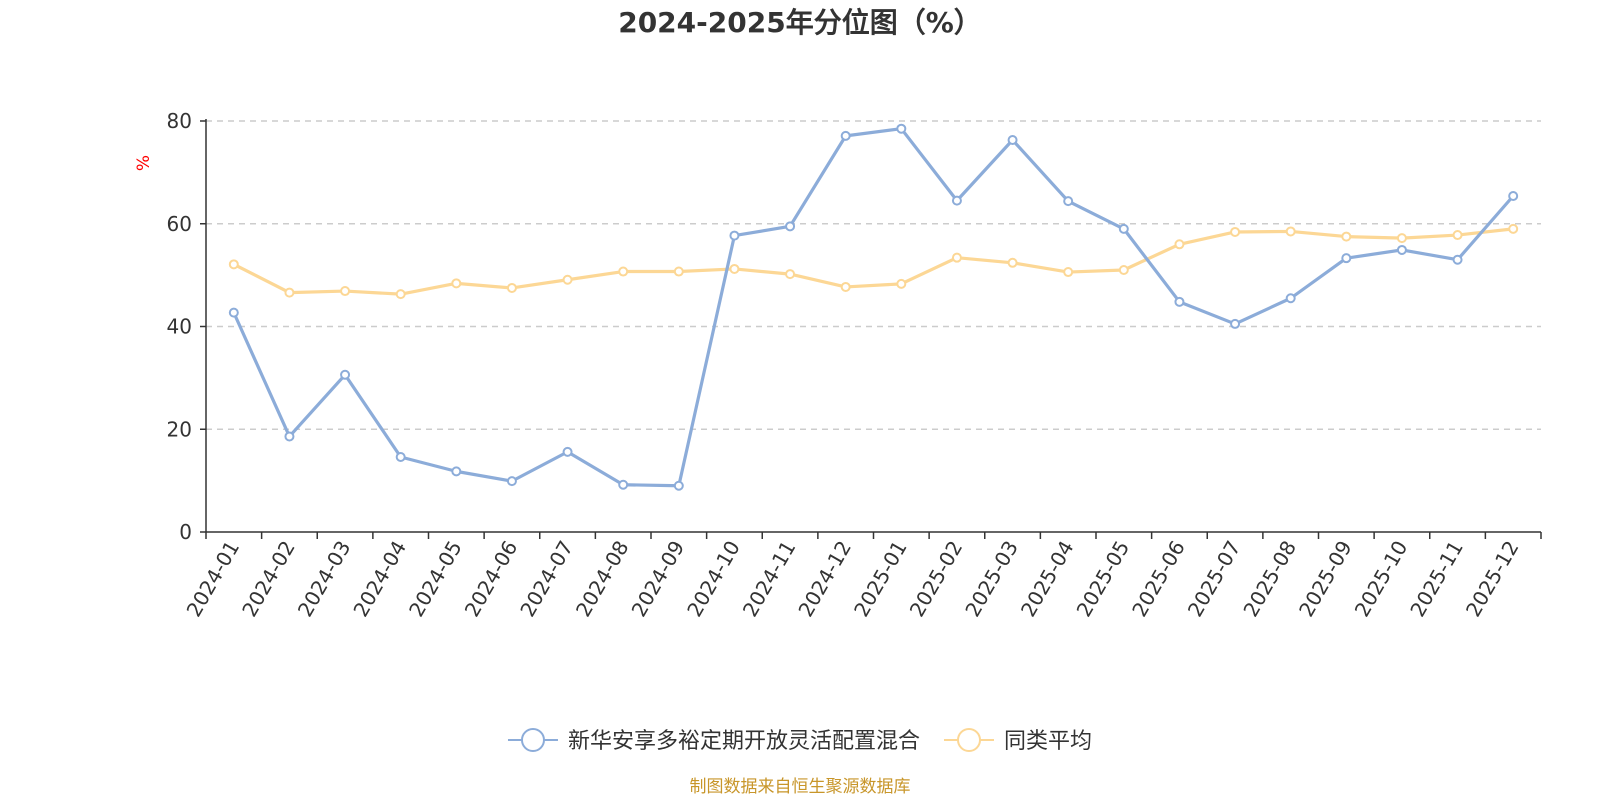 The height and width of the screenshot is (800, 1600). Describe the element at coordinates (800, 22) in the screenshot. I see `chart-title: 2024-2025年分位图（%）` at that location.